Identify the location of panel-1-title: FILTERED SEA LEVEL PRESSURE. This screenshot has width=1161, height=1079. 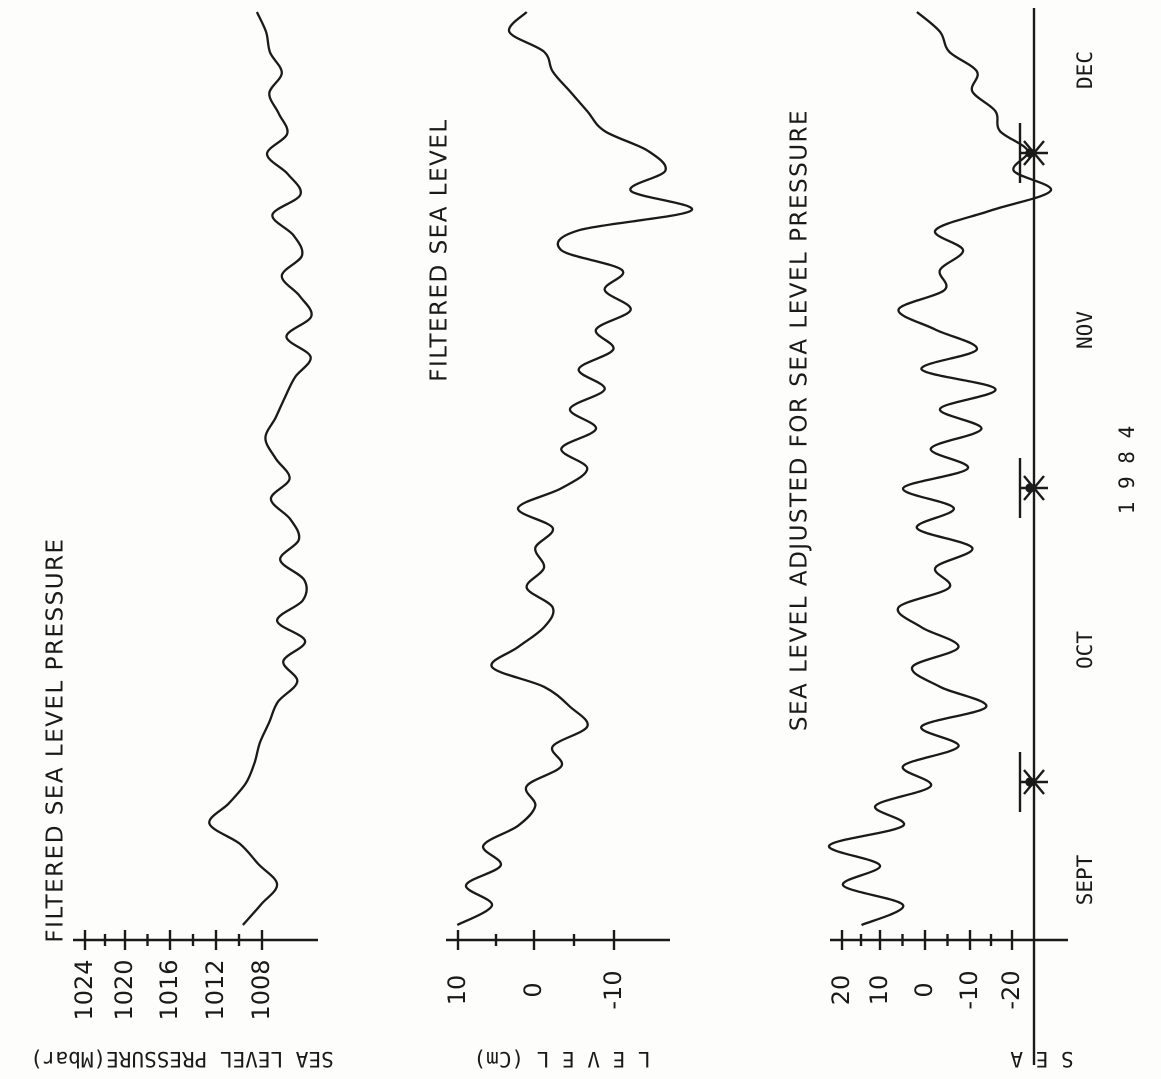
(56, 739).